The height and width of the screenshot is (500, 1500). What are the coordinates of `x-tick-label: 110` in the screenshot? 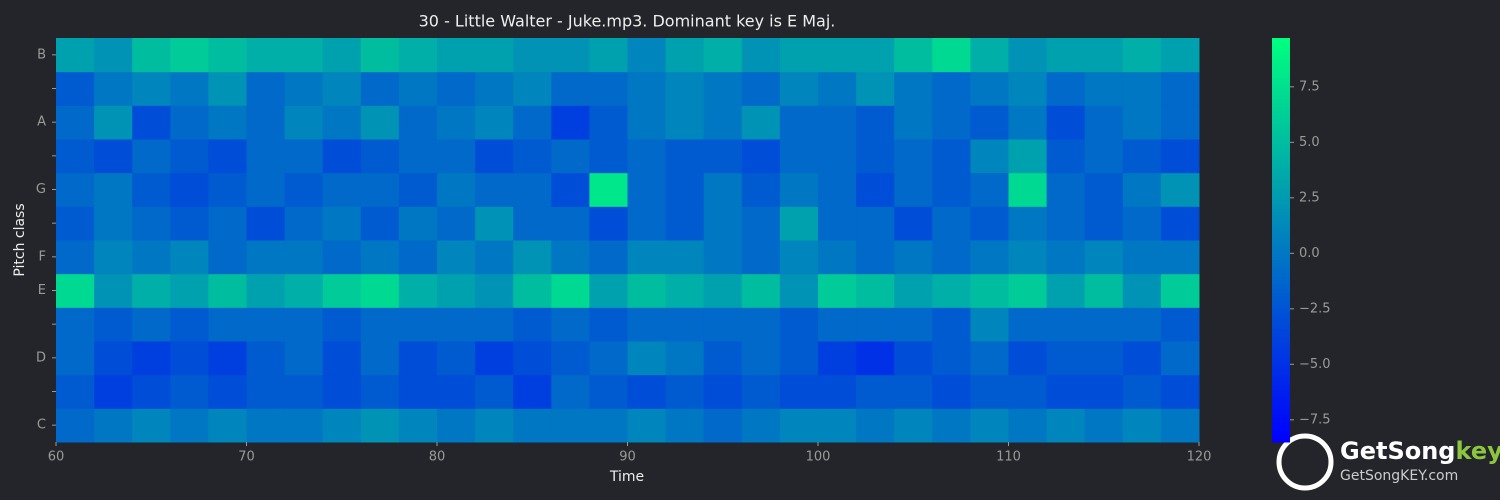 It's located at (1008, 457).